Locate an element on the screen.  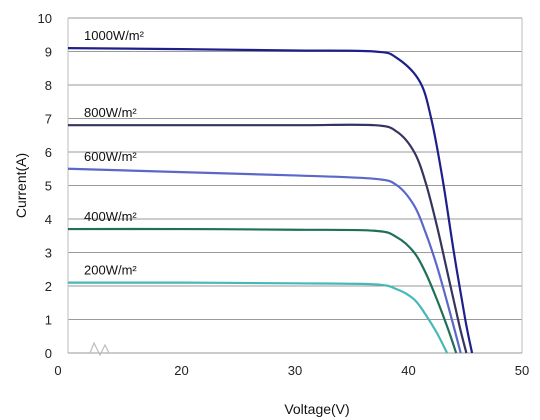
y-tick-label-5: 5 is located at coordinates (48, 186).